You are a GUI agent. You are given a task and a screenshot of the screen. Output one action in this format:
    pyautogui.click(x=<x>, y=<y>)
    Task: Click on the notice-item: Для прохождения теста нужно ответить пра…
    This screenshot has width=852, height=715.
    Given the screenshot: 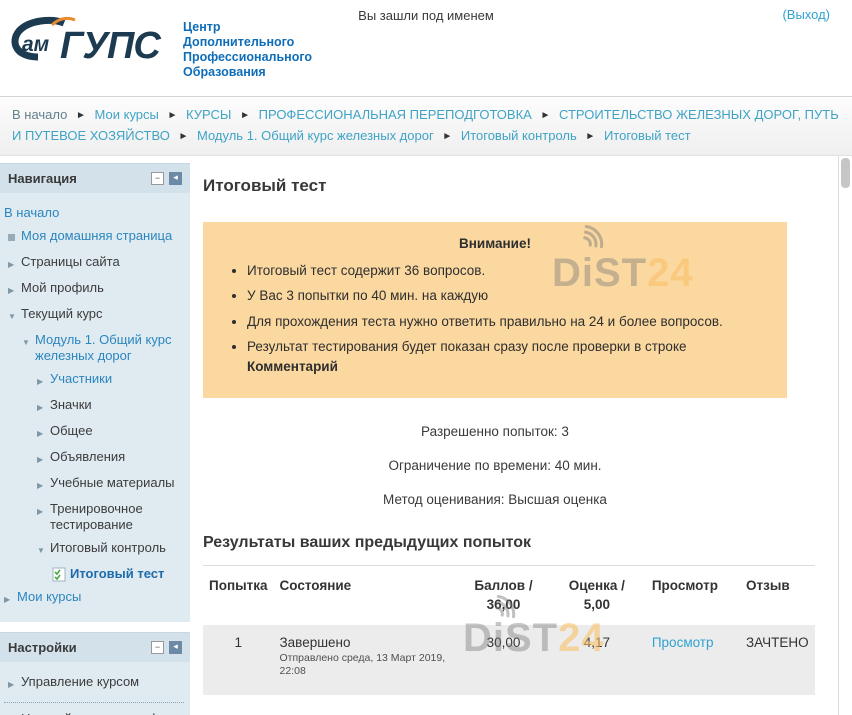 What is the action you would take?
    pyautogui.click(x=509, y=322)
    